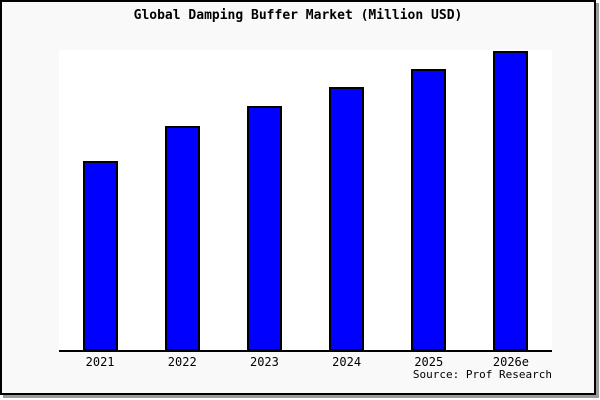 Image resolution: width=600 pixels, height=400 pixels. I want to click on bar-2022, so click(182, 238).